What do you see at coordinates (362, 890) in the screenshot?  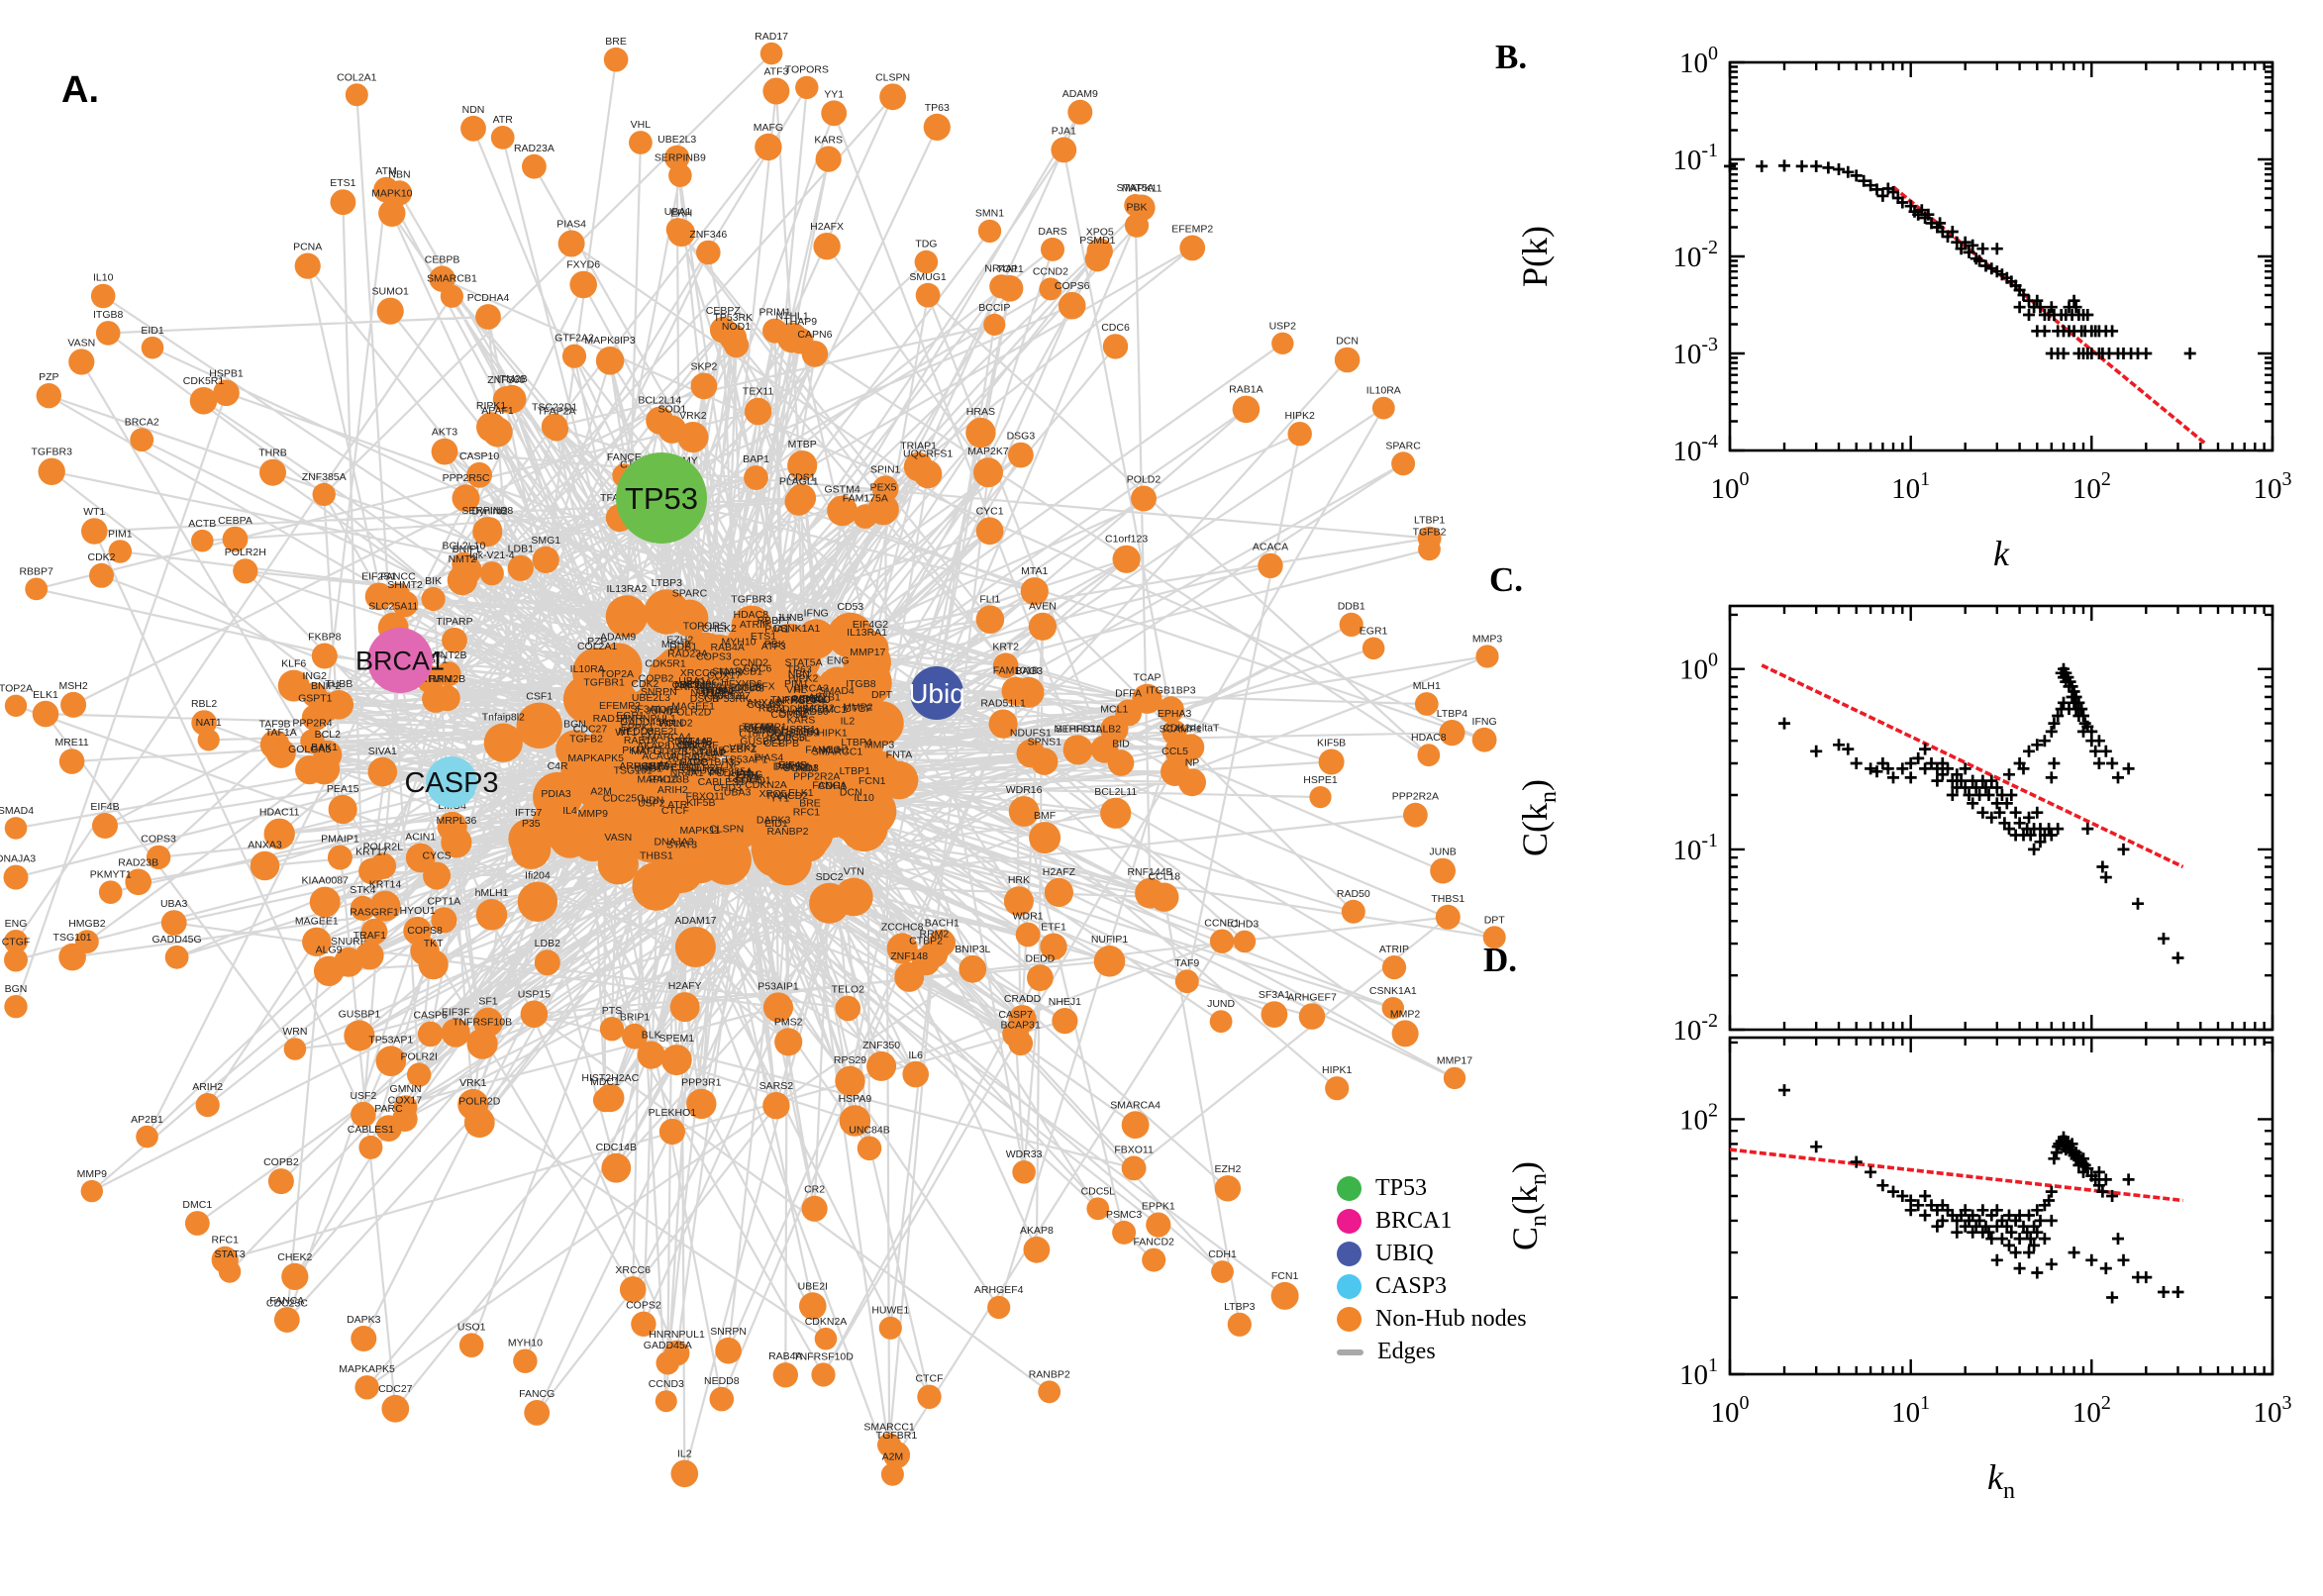 I see `network-node-label: STK4` at bounding box center [362, 890].